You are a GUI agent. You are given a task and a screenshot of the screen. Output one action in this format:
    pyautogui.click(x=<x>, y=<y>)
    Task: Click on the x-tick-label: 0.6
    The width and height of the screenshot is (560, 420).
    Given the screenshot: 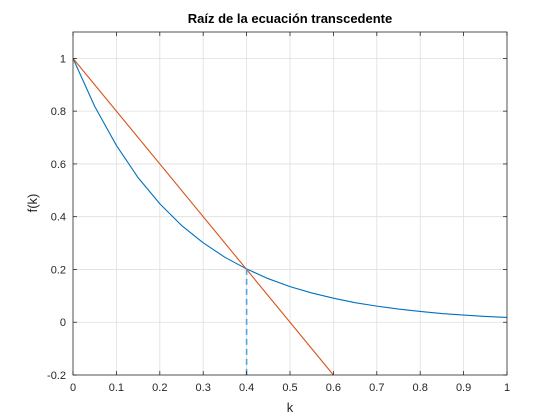 What is the action you would take?
    pyautogui.click(x=333, y=388)
    